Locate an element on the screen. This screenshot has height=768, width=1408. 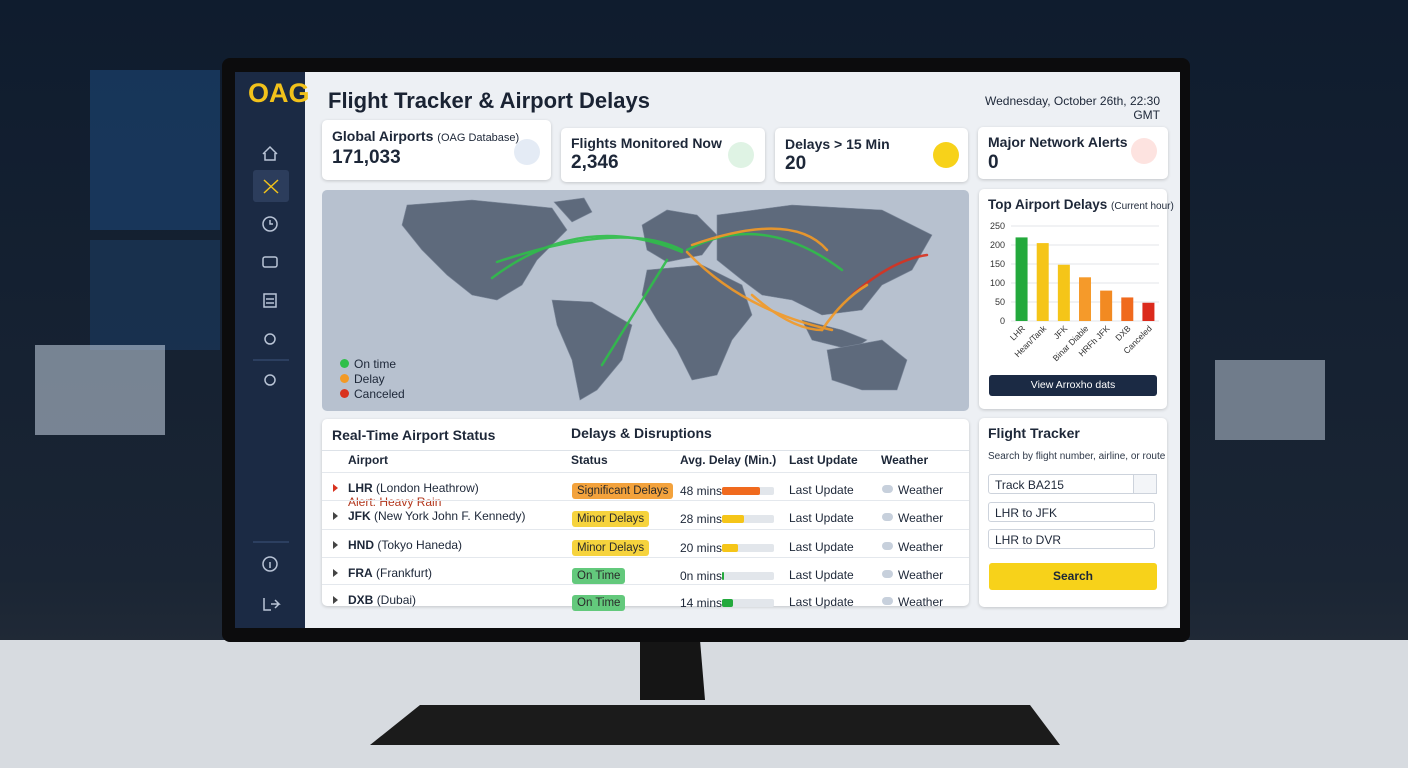
status-badge: On Time is located at coordinates (599, 576).